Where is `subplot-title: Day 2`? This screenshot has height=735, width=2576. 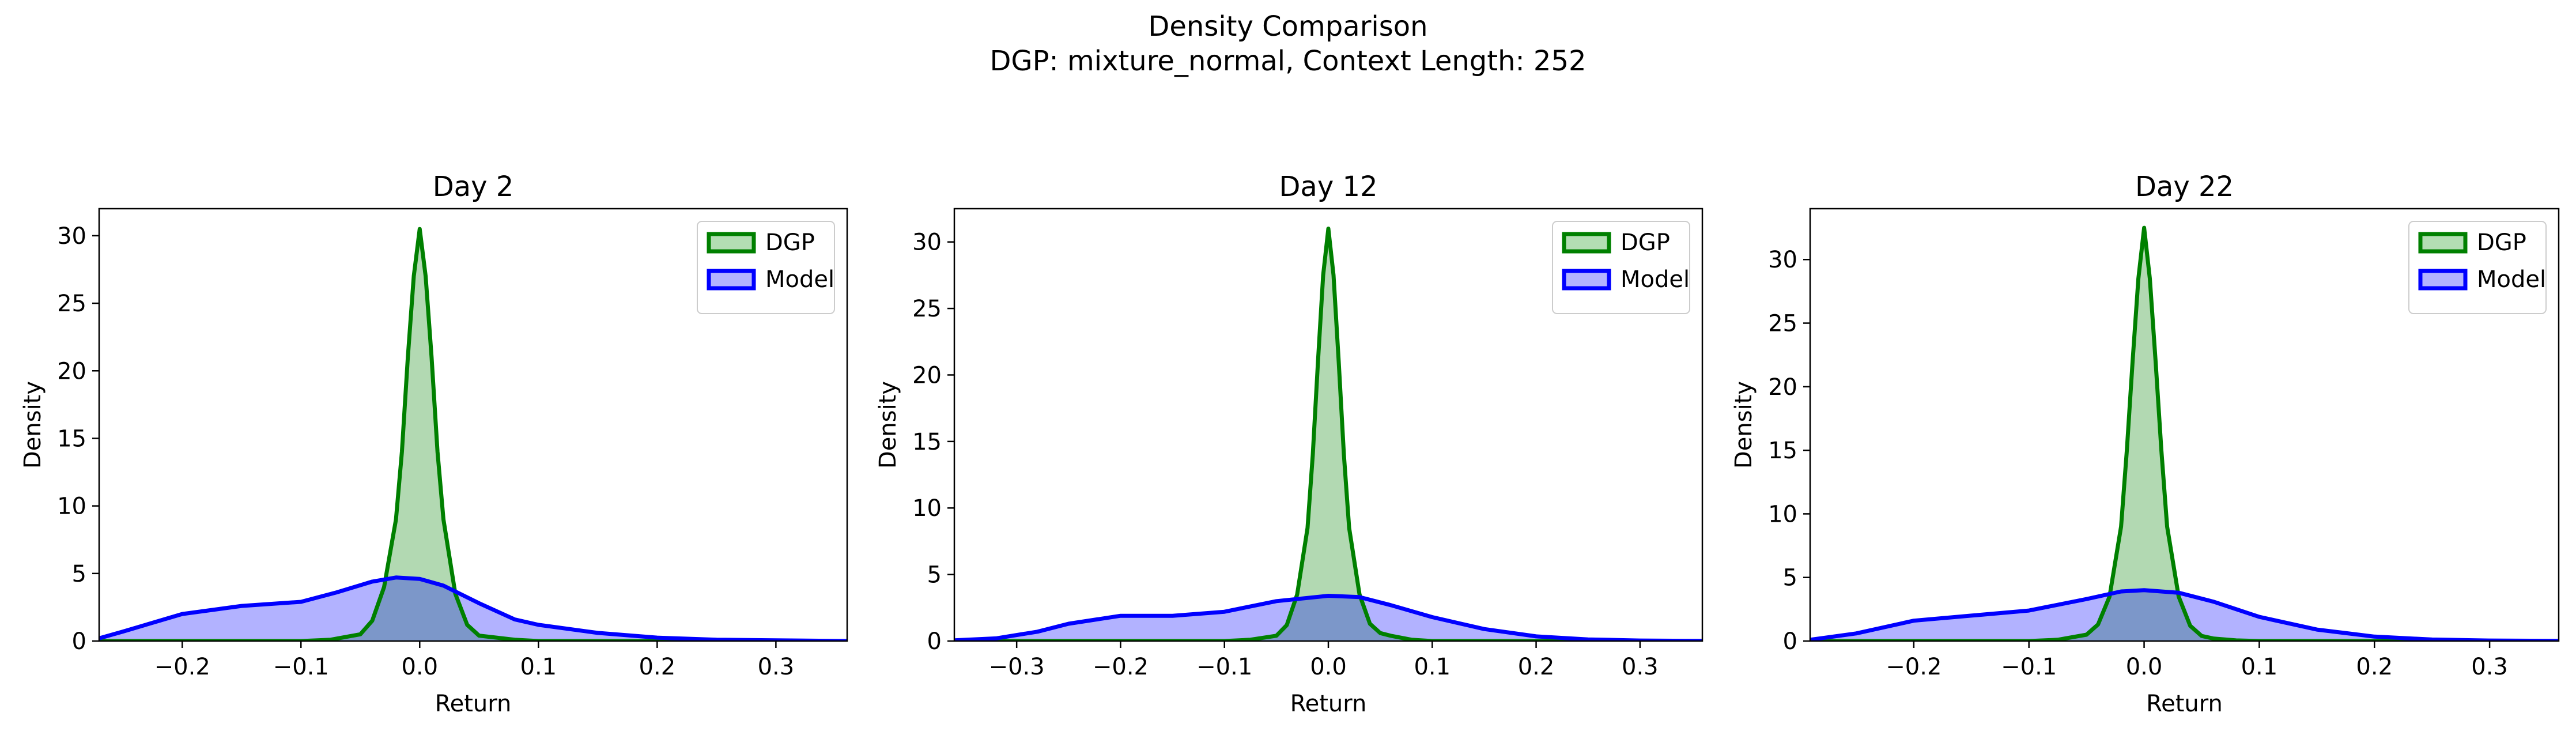 subplot-title: Day 2 is located at coordinates (474, 187).